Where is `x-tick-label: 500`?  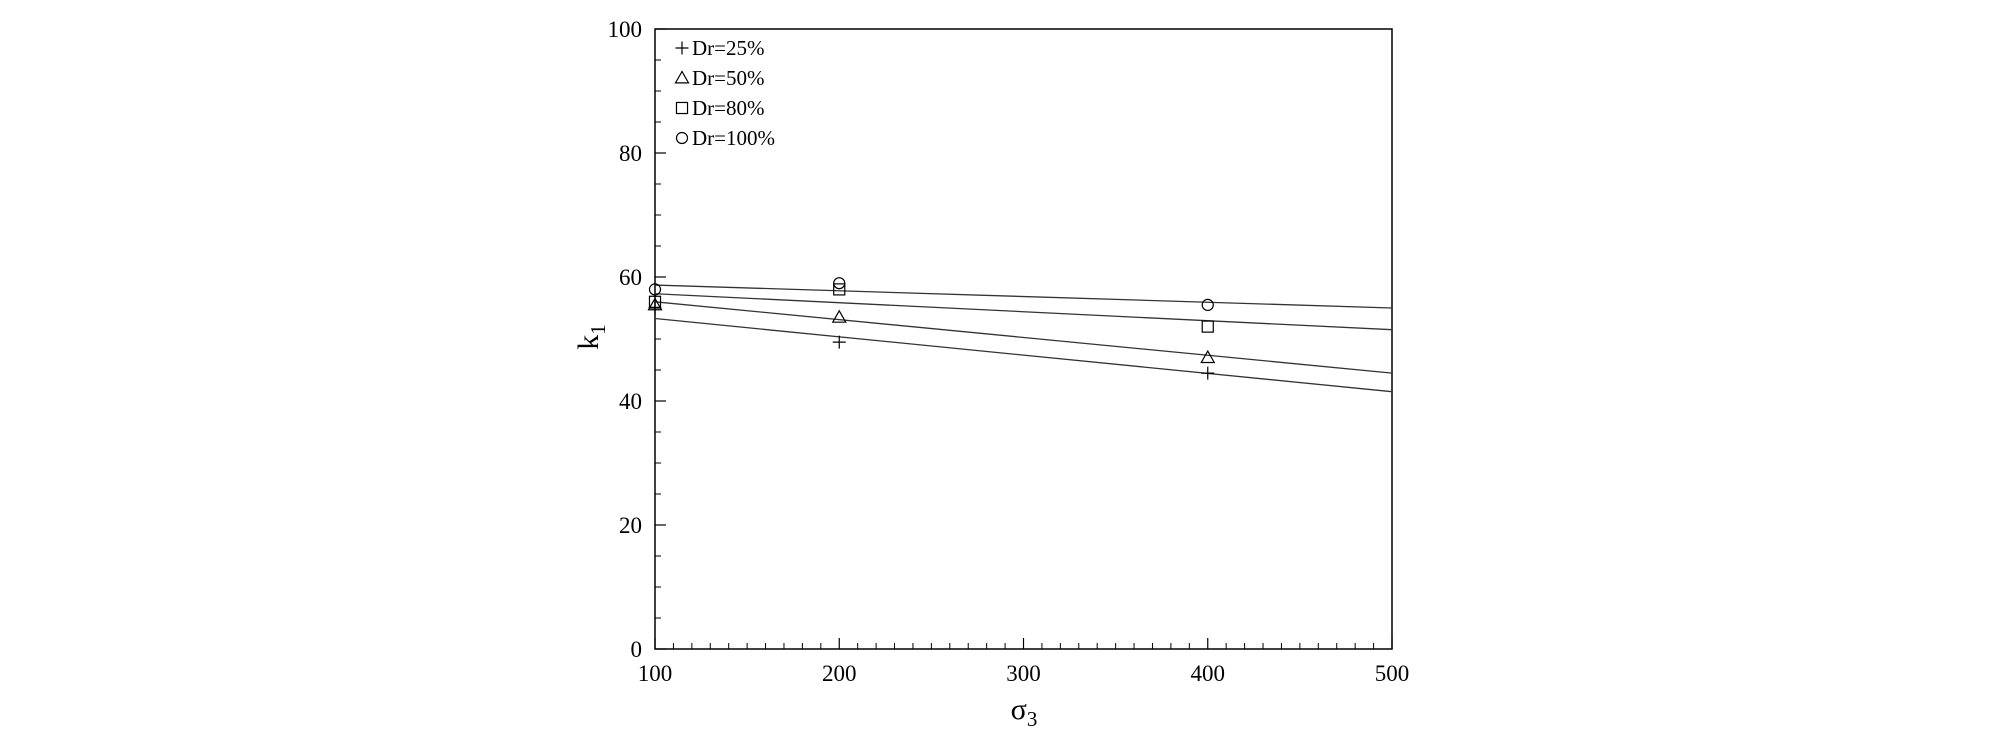
x-tick-label: 500 is located at coordinates (1392, 673).